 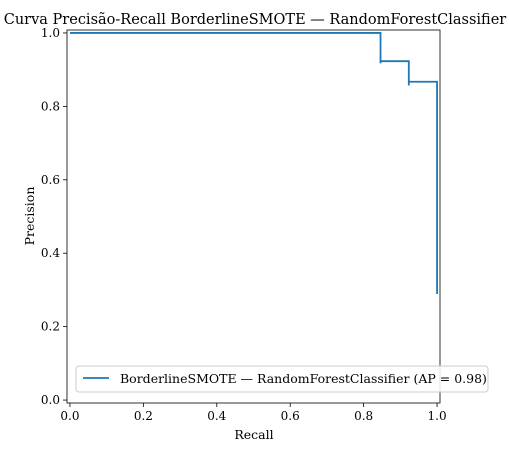 What do you see at coordinates (290, 416) in the screenshot?
I see `x-tick-label: 0.6` at bounding box center [290, 416].